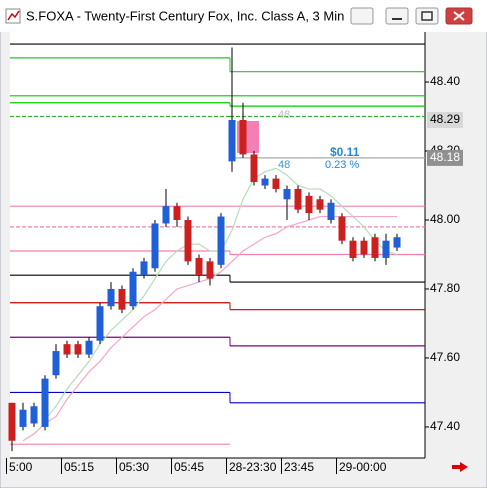  I want to click on x-tick-label: 5:00, so click(21, 467).